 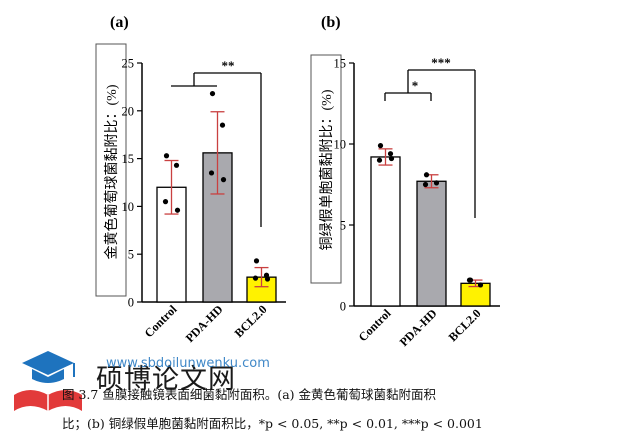 What do you see at coordinates (48, 363) in the screenshot?
I see `graduation-cap-icon` at bounding box center [48, 363].